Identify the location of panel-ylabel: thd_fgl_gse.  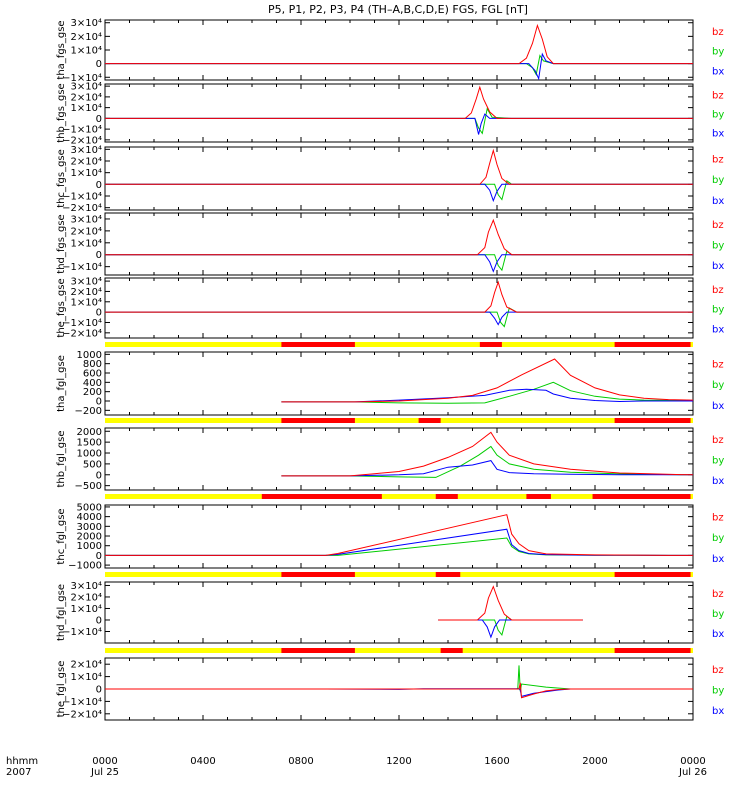
(61, 612).